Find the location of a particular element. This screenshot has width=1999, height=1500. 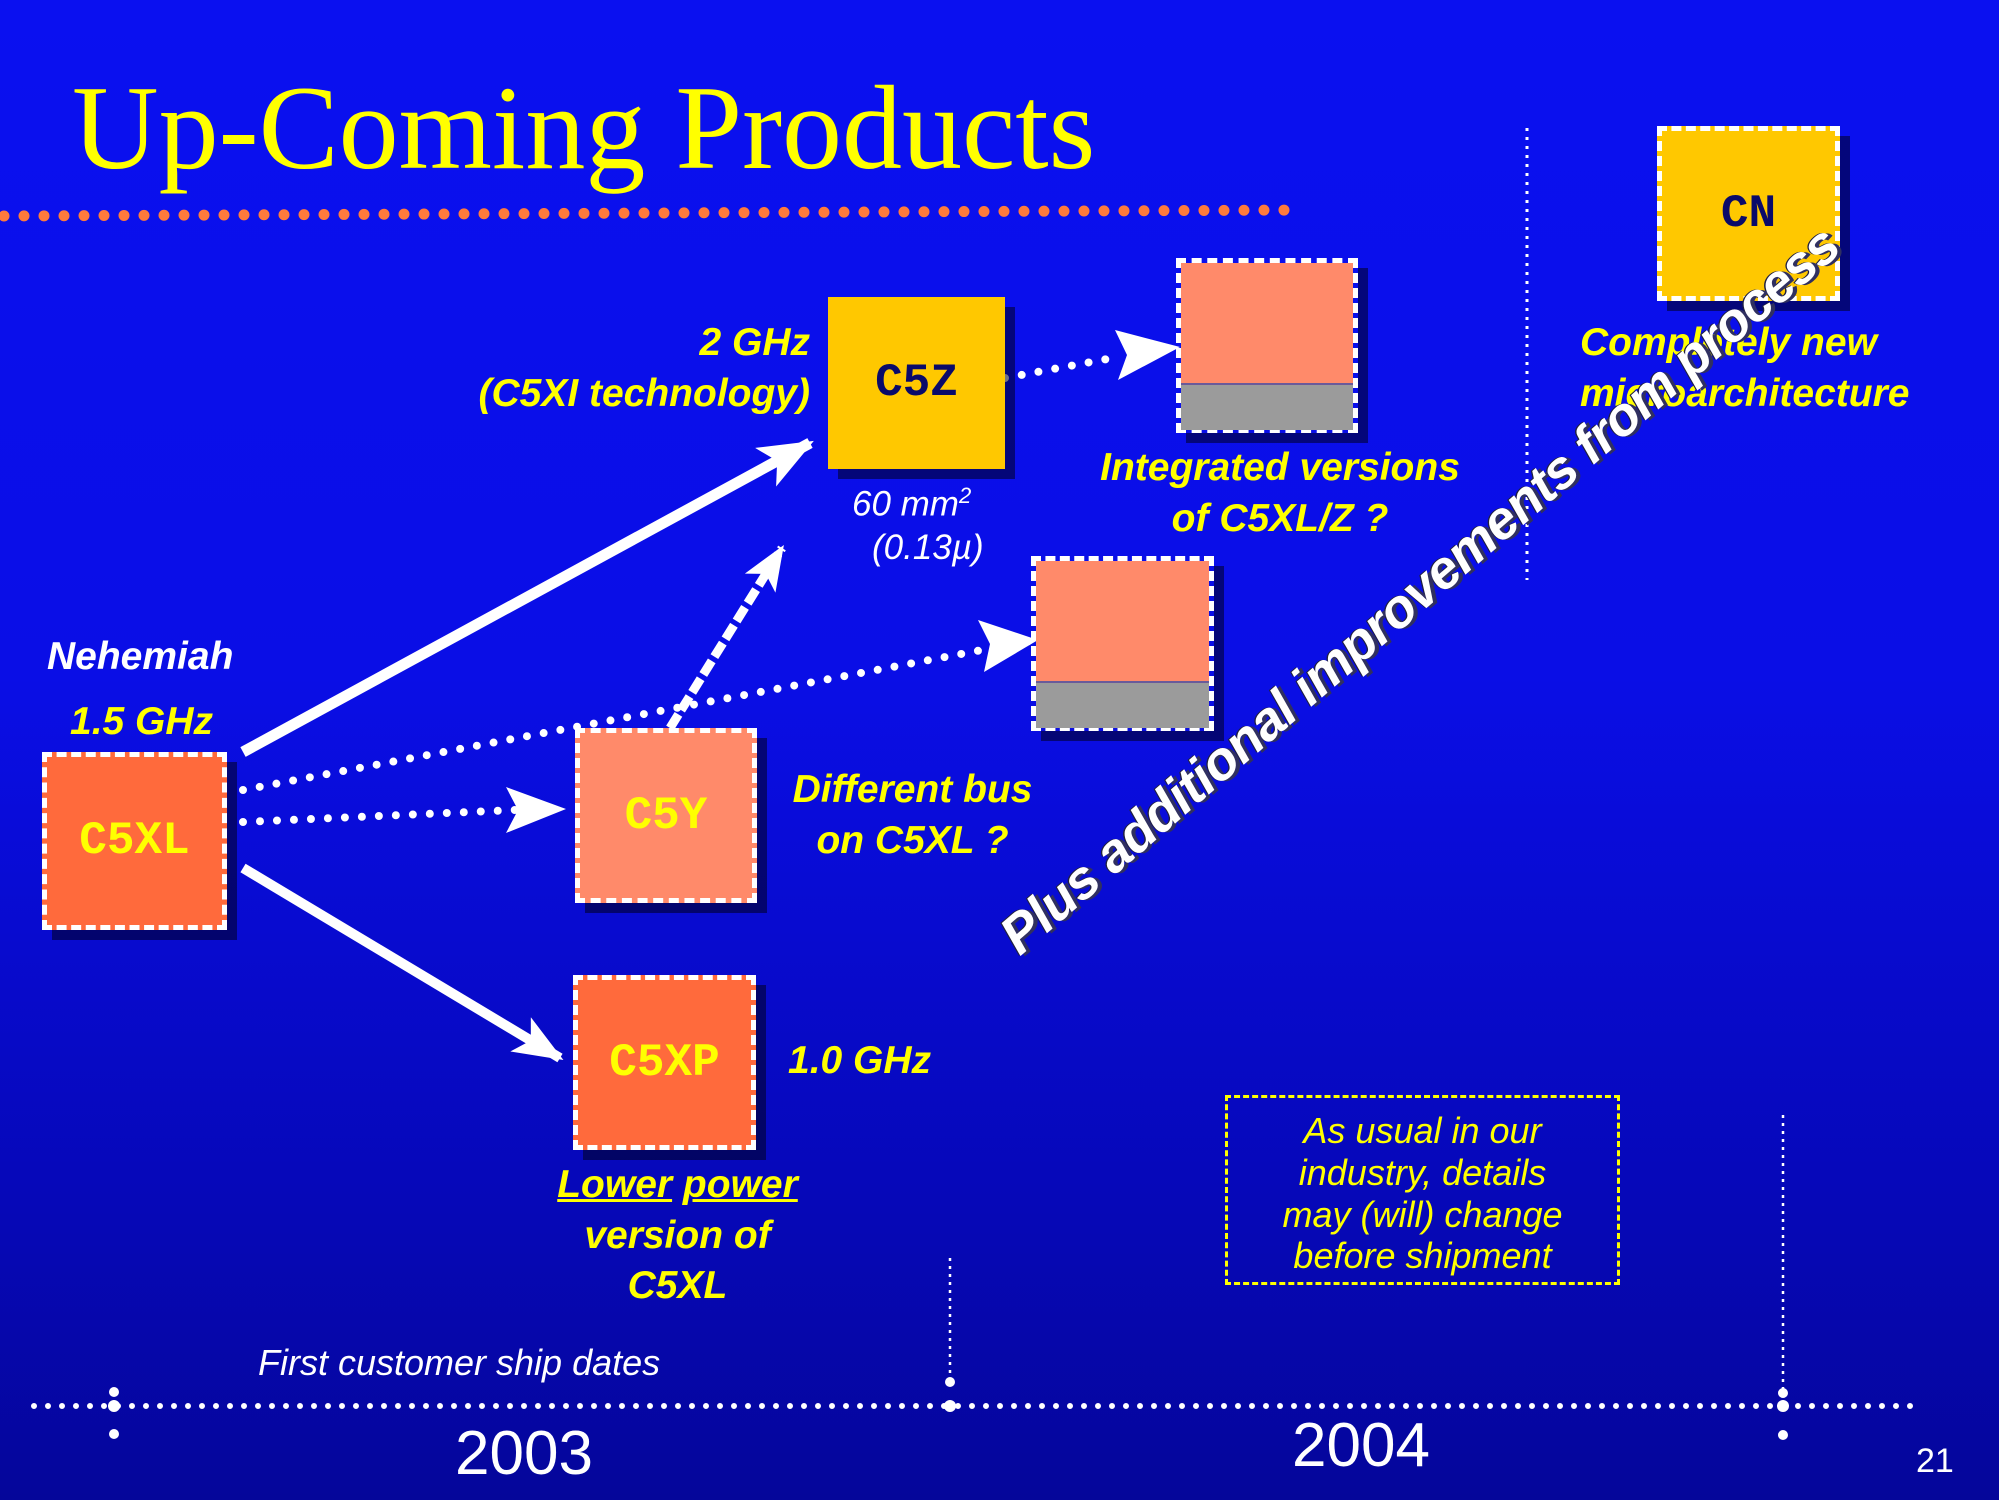

label-c5xp-speed: 1.0 GHz is located at coordinates (860, 1060).